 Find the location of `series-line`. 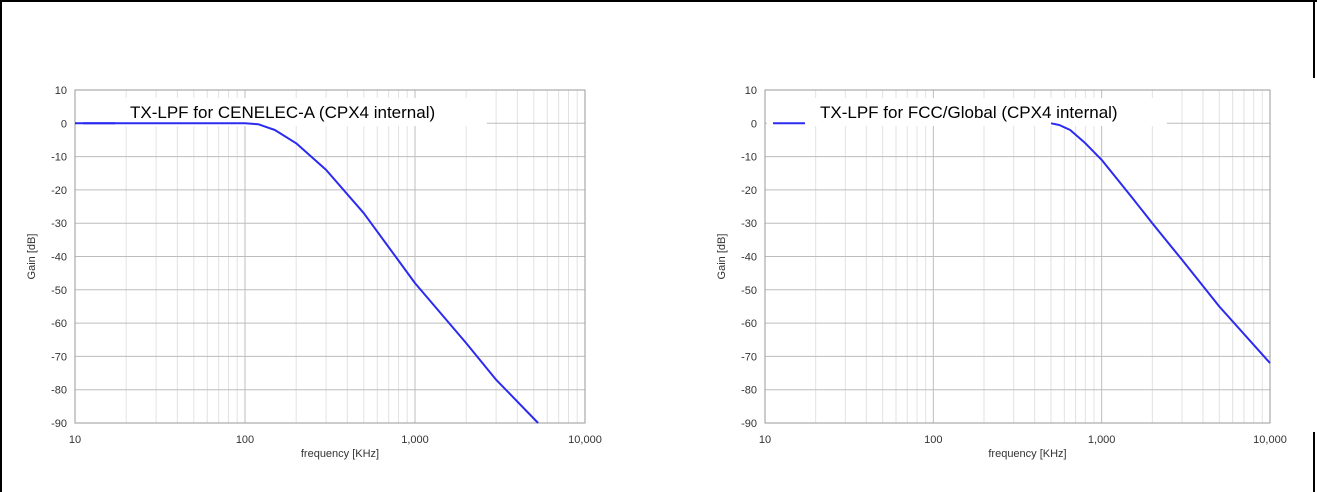

series-line is located at coordinates (1160, 243).